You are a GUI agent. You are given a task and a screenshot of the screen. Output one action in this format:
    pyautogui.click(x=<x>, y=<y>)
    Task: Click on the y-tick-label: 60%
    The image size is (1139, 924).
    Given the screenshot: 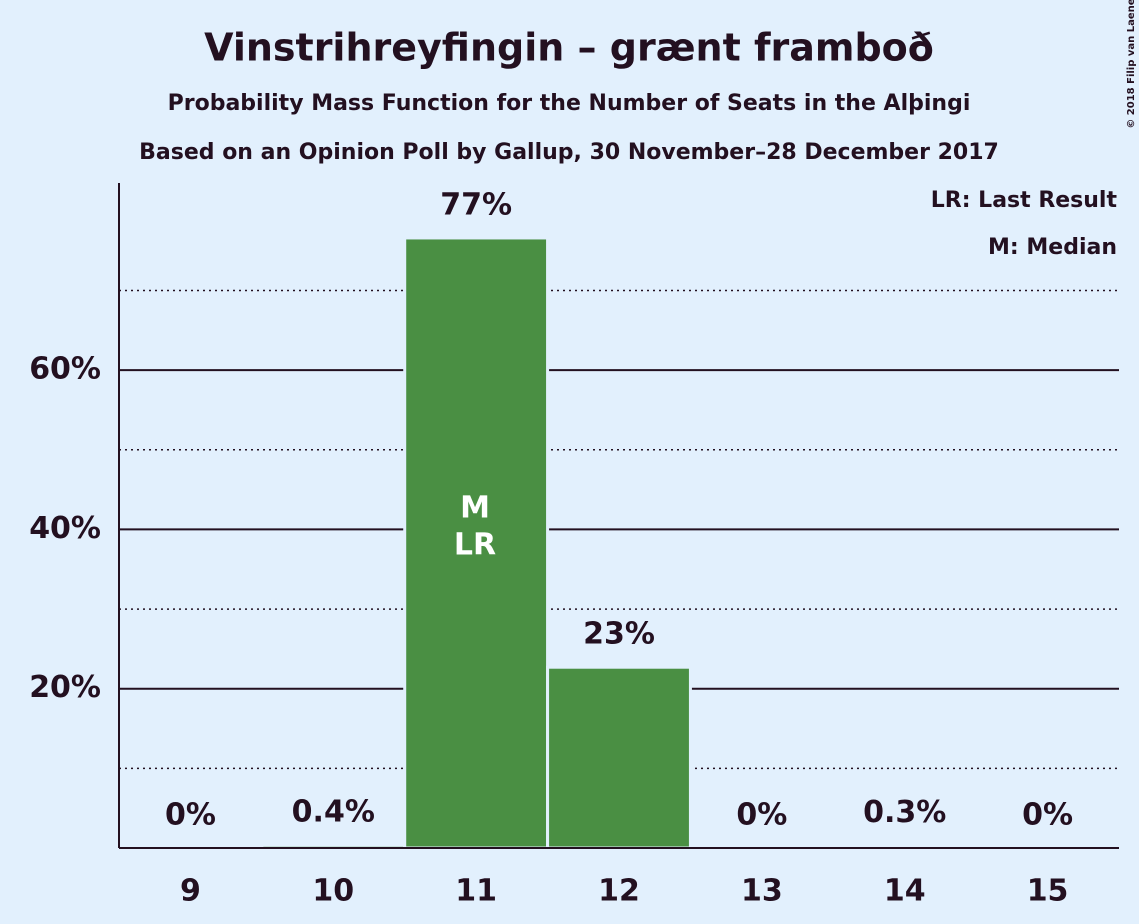 What is the action you would take?
    pyautogui.click(x=65, y=369)
    